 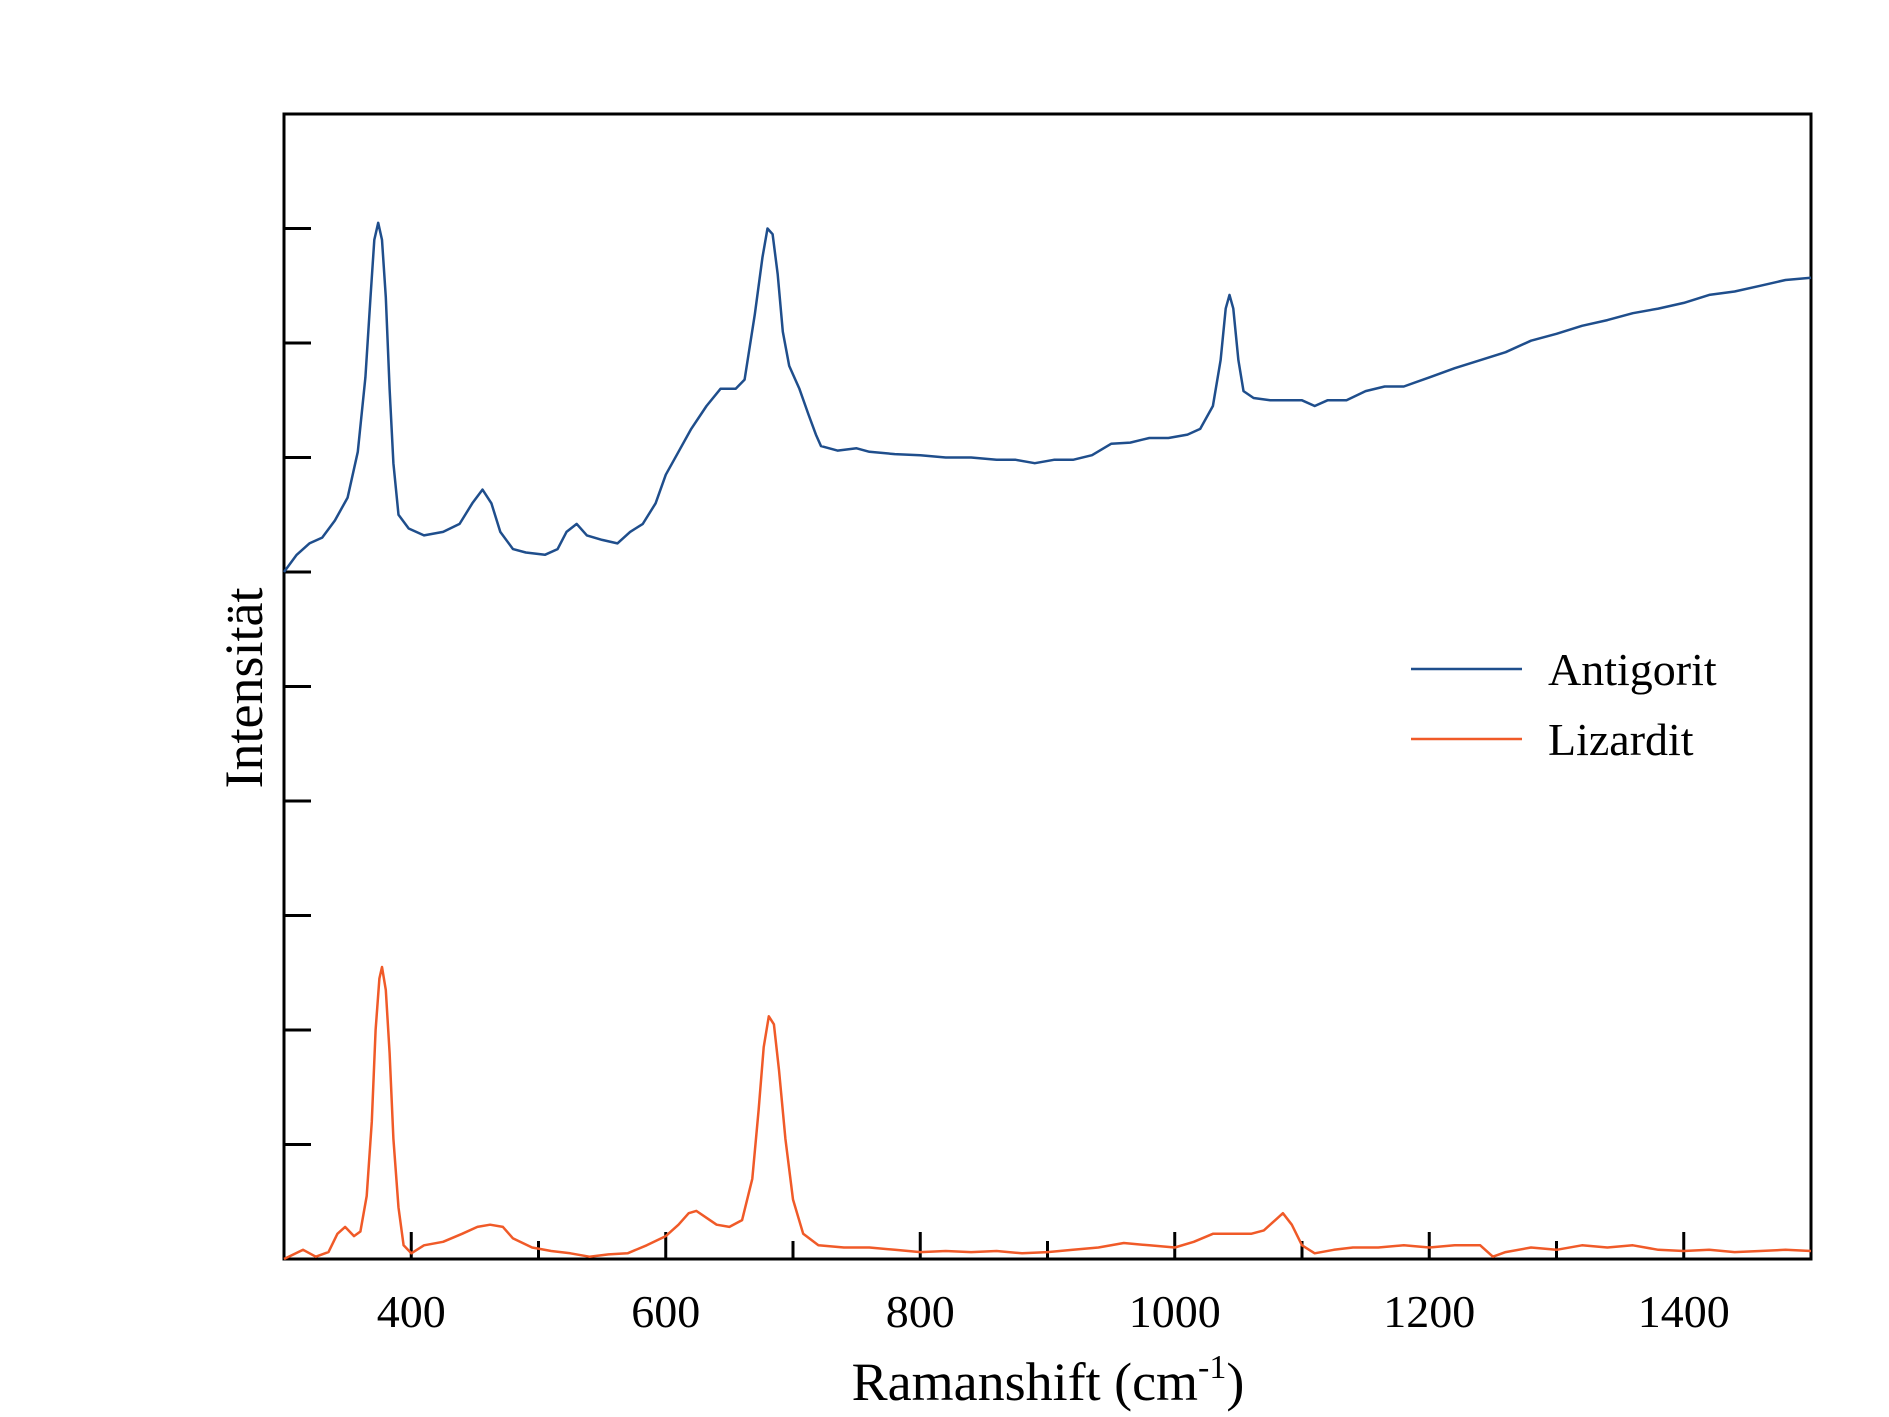 What do you see at coordinates (297, 686) in the screenshot?
I see `y-axis-ticks` at bounding box center [297, 686].